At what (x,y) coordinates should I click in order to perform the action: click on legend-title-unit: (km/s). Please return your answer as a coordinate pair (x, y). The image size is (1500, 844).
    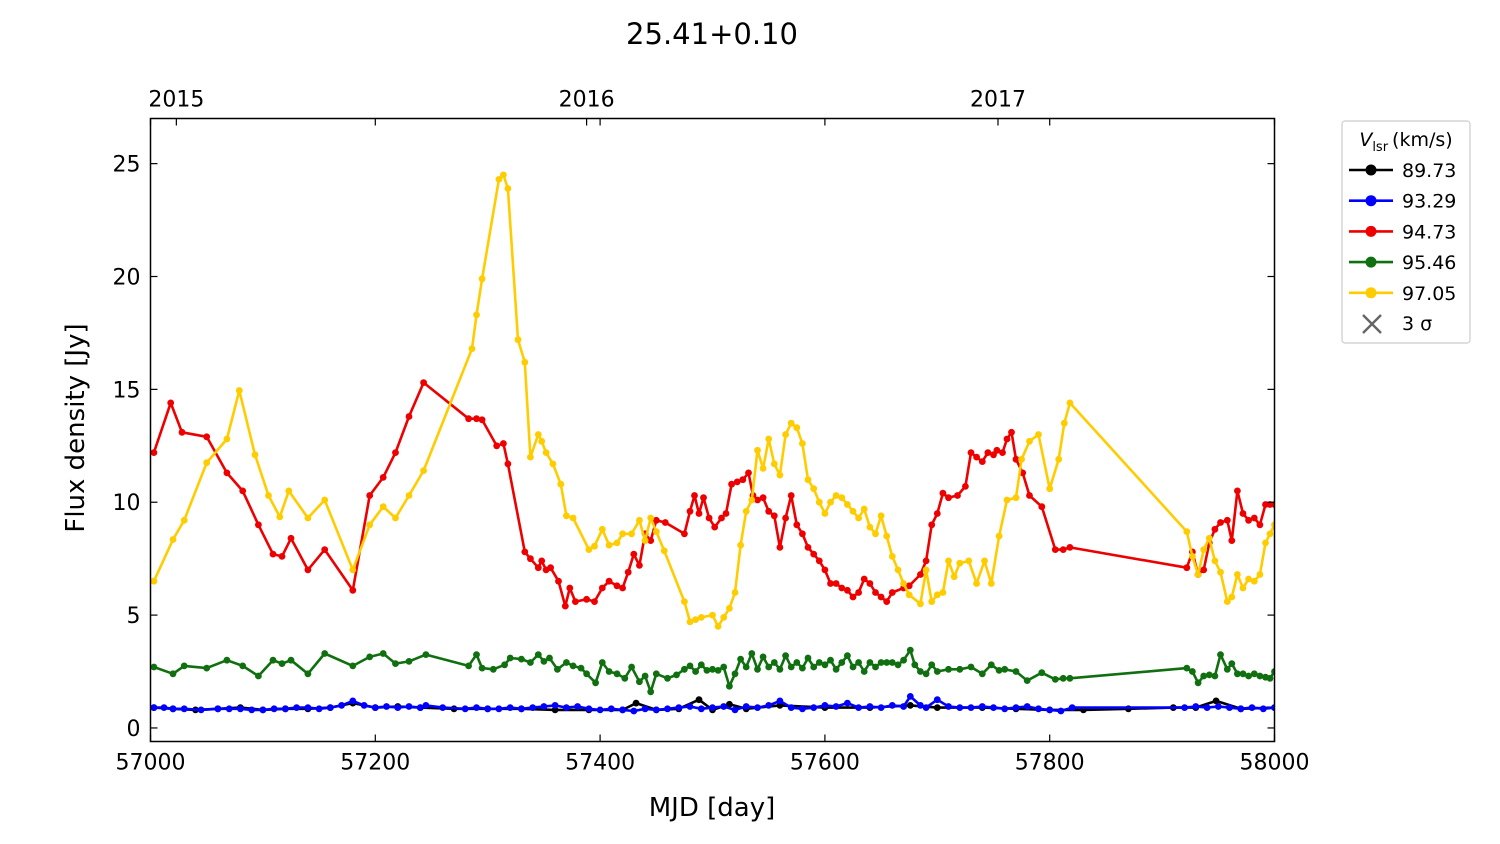
    Looking at the image, I should click on (1422, 140).